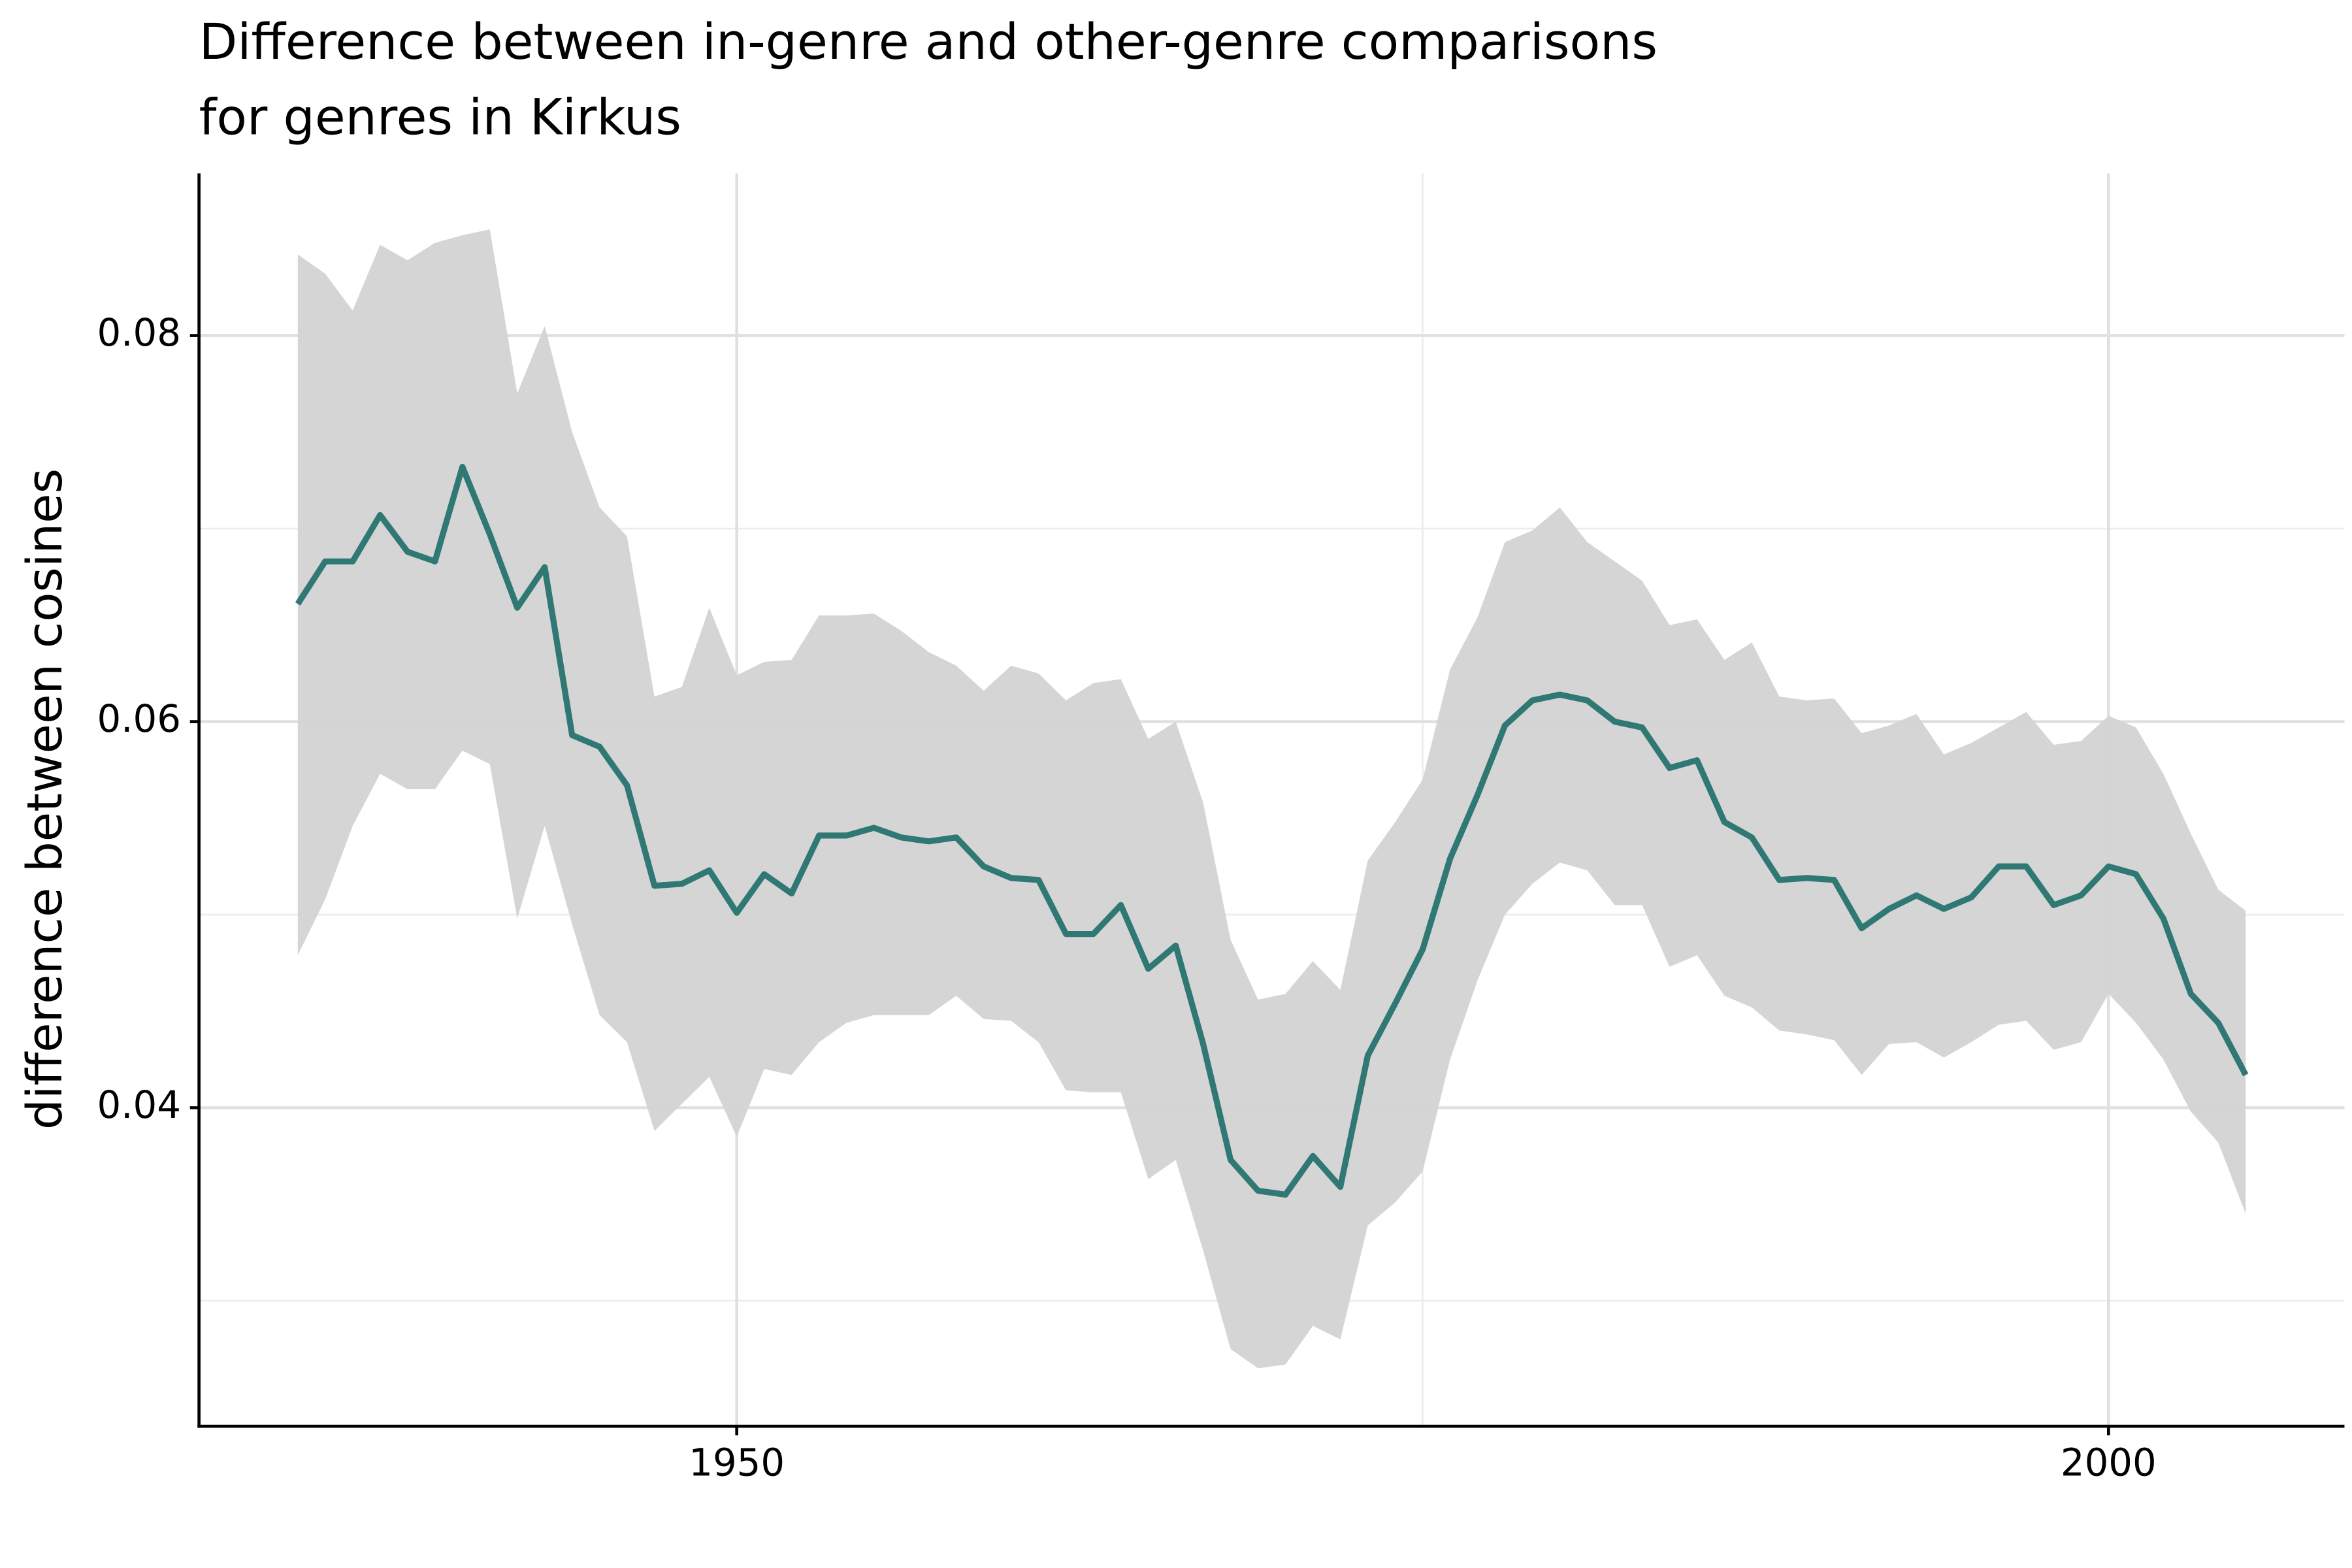  What do you see at coordinates (2109, 1463) in the screenshot?
I see `x-tick-label: 2000` at bounding box center [2109, 1463].